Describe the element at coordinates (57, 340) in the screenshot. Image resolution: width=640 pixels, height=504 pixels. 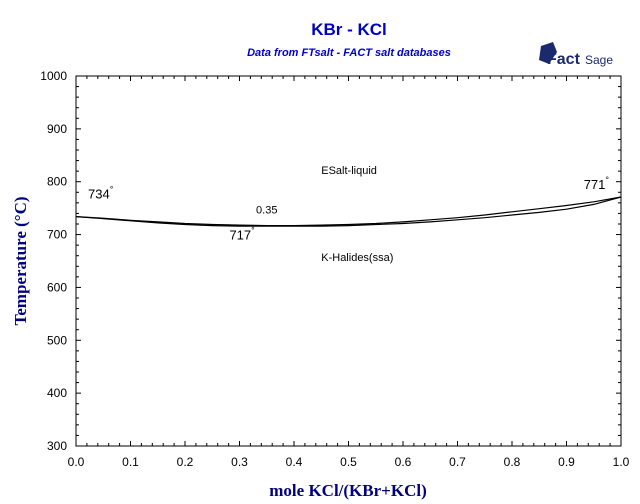
I see `y-tick-label: 500` at that location.